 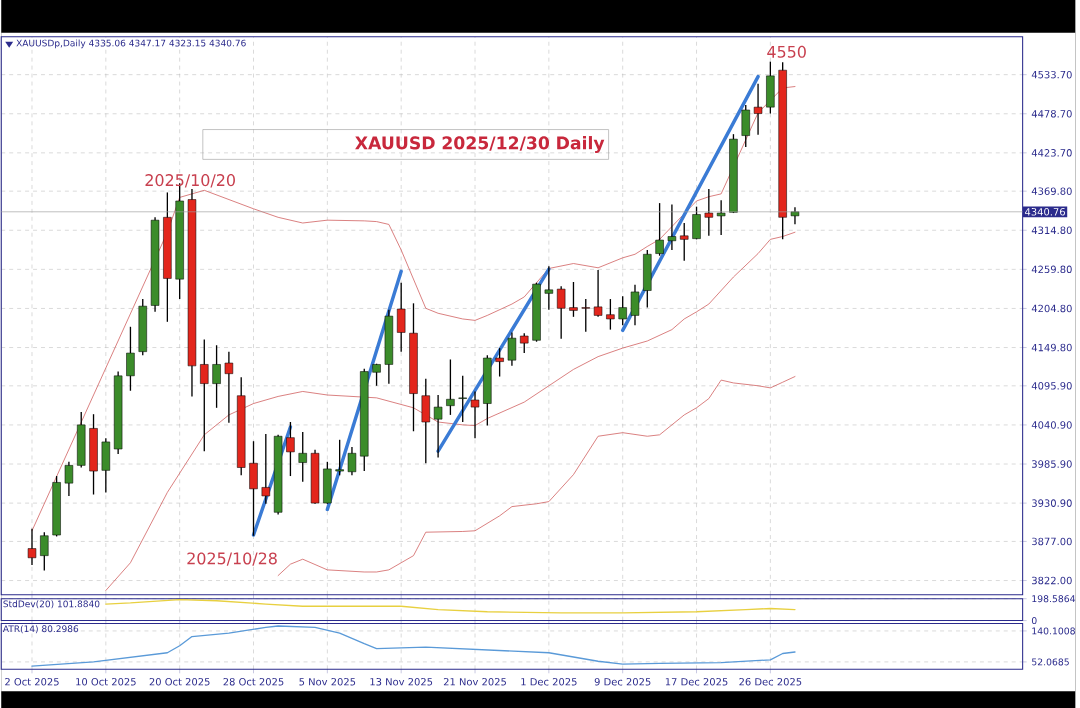 What do you see at coordinates (190, 181) in the screenshot?
I see `annotation: 2025/10/20` at bounding box center [190, 181].